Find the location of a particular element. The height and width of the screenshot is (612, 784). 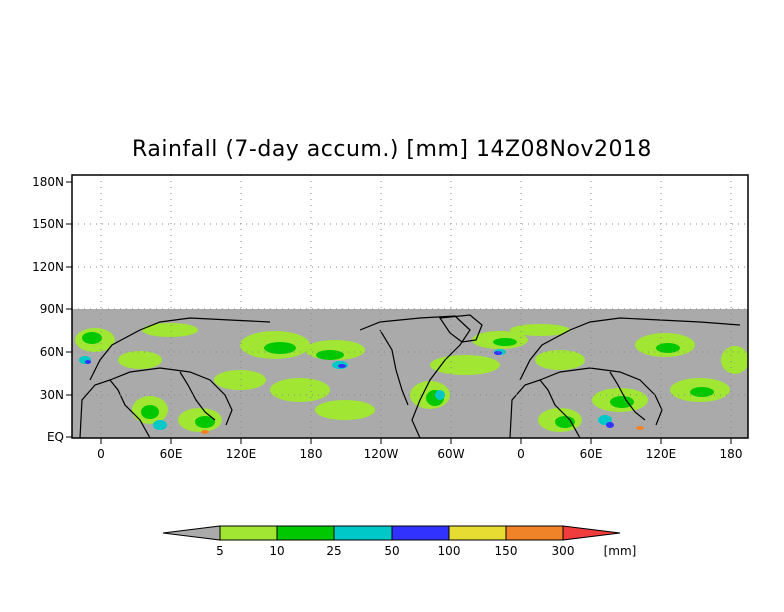

lat-label: EQ is located at coordinates (55, 437).